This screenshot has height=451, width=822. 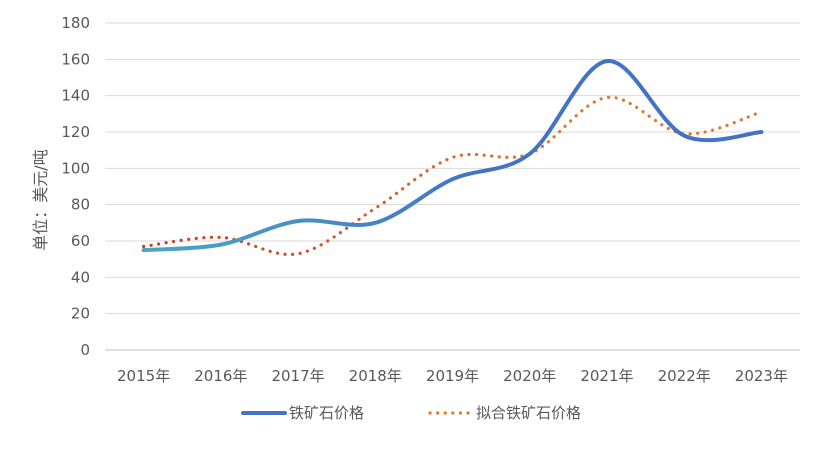 I want to click on y-tick-label: 180, so click(x=75, y=23).